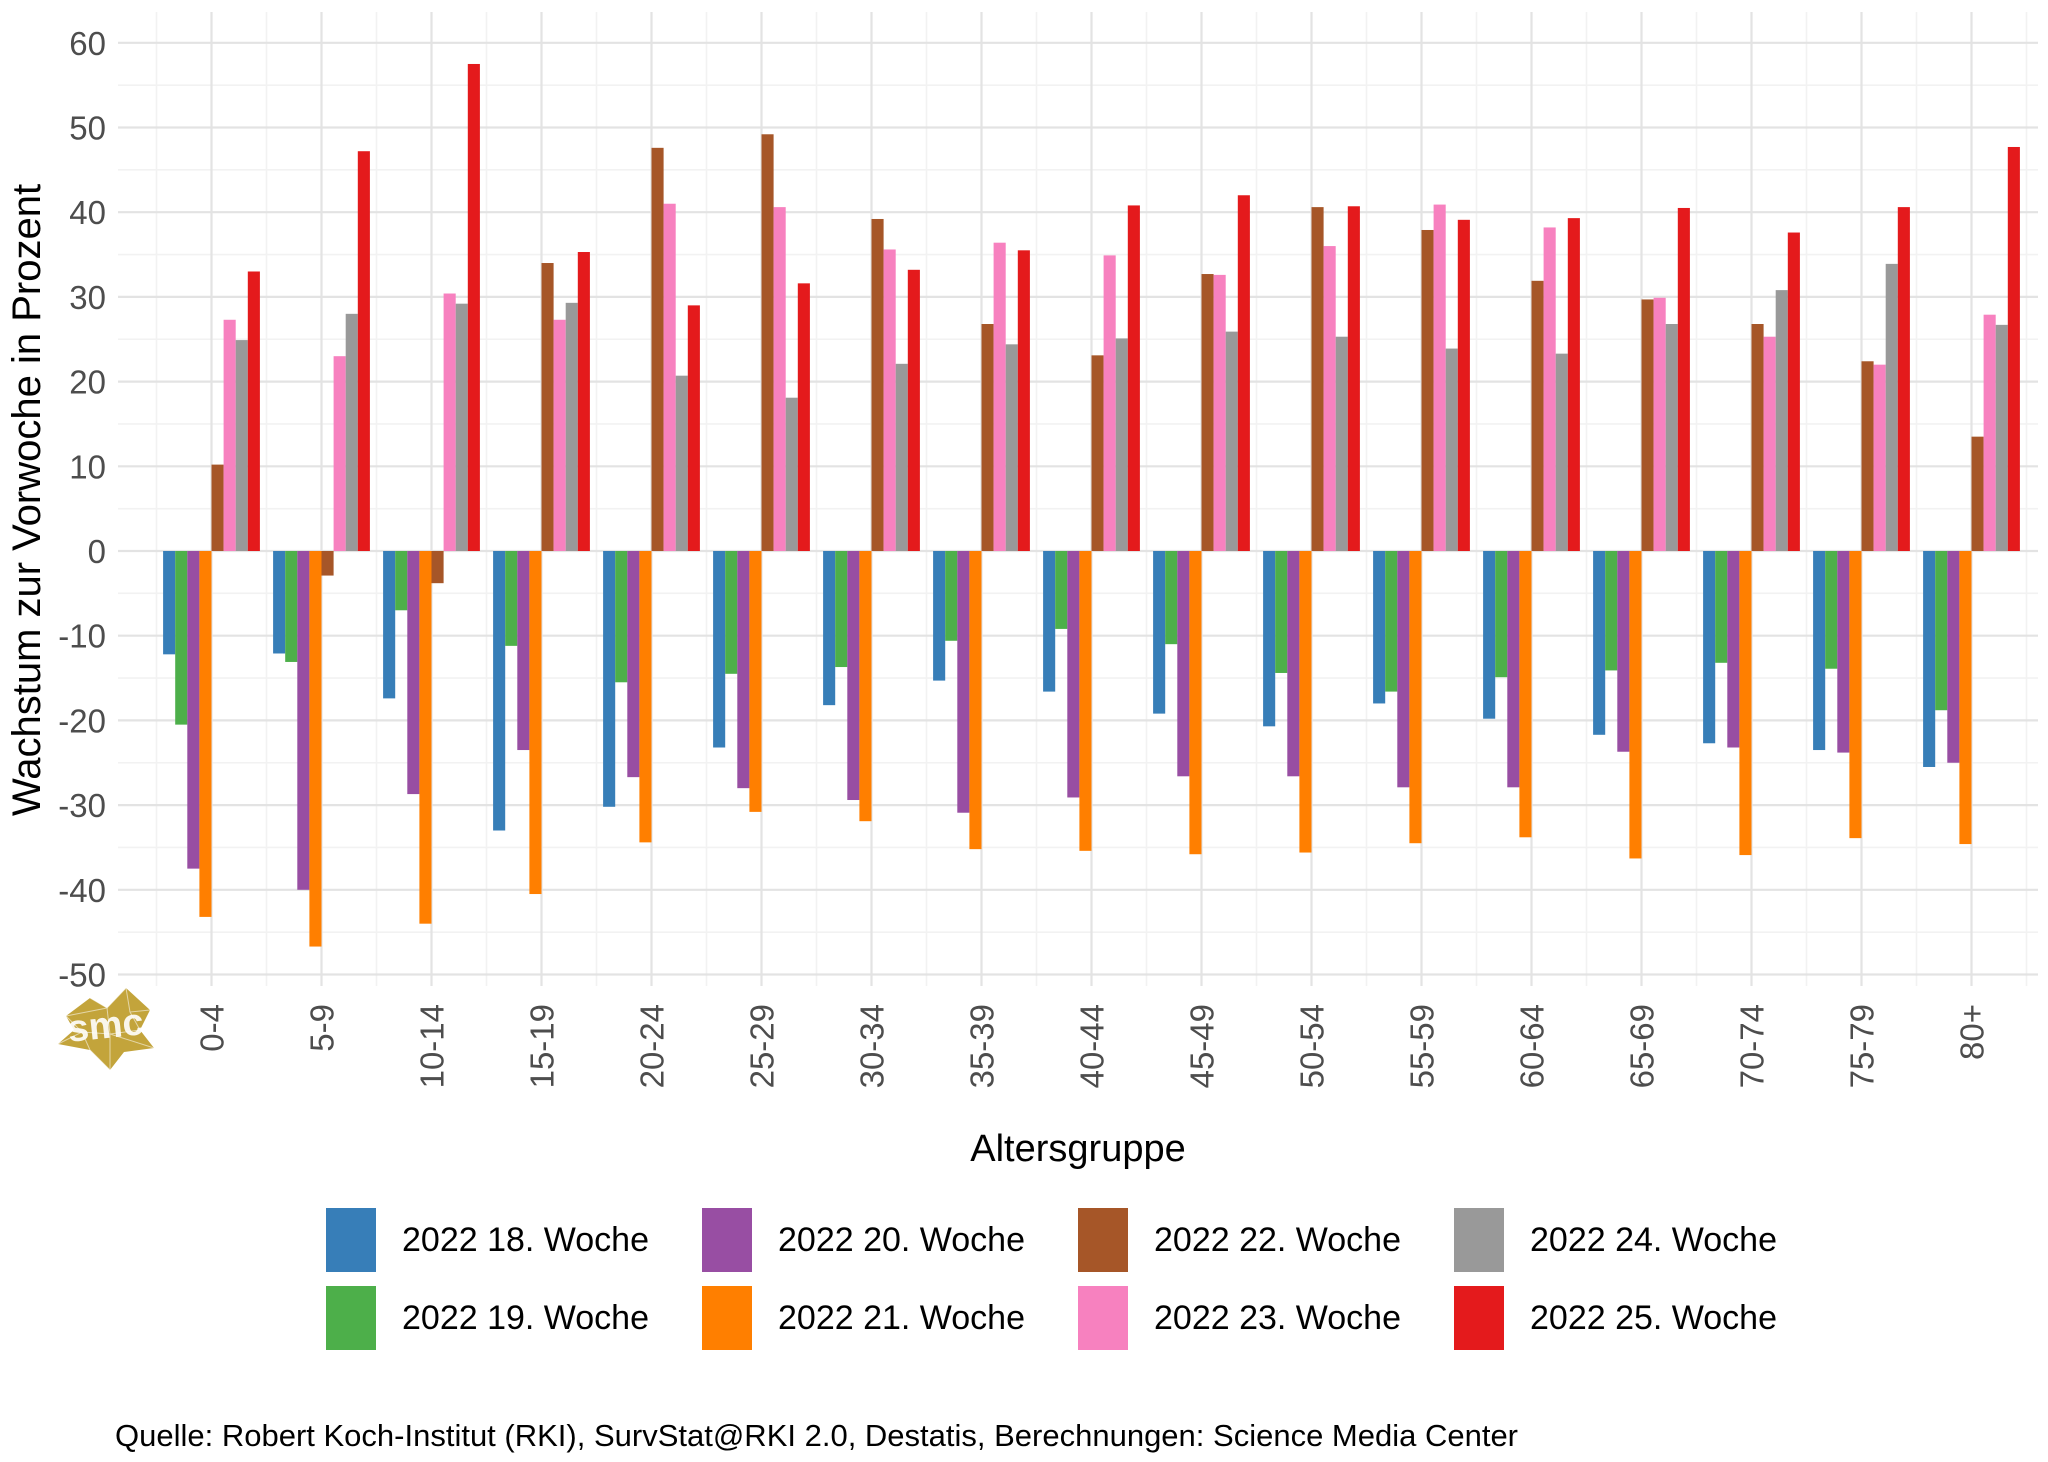 This screenshot has height=1462, width=2048. Describe the element at coordinates (87, 212) in the screenshot. I see `y-tick-label: 40` at that location.